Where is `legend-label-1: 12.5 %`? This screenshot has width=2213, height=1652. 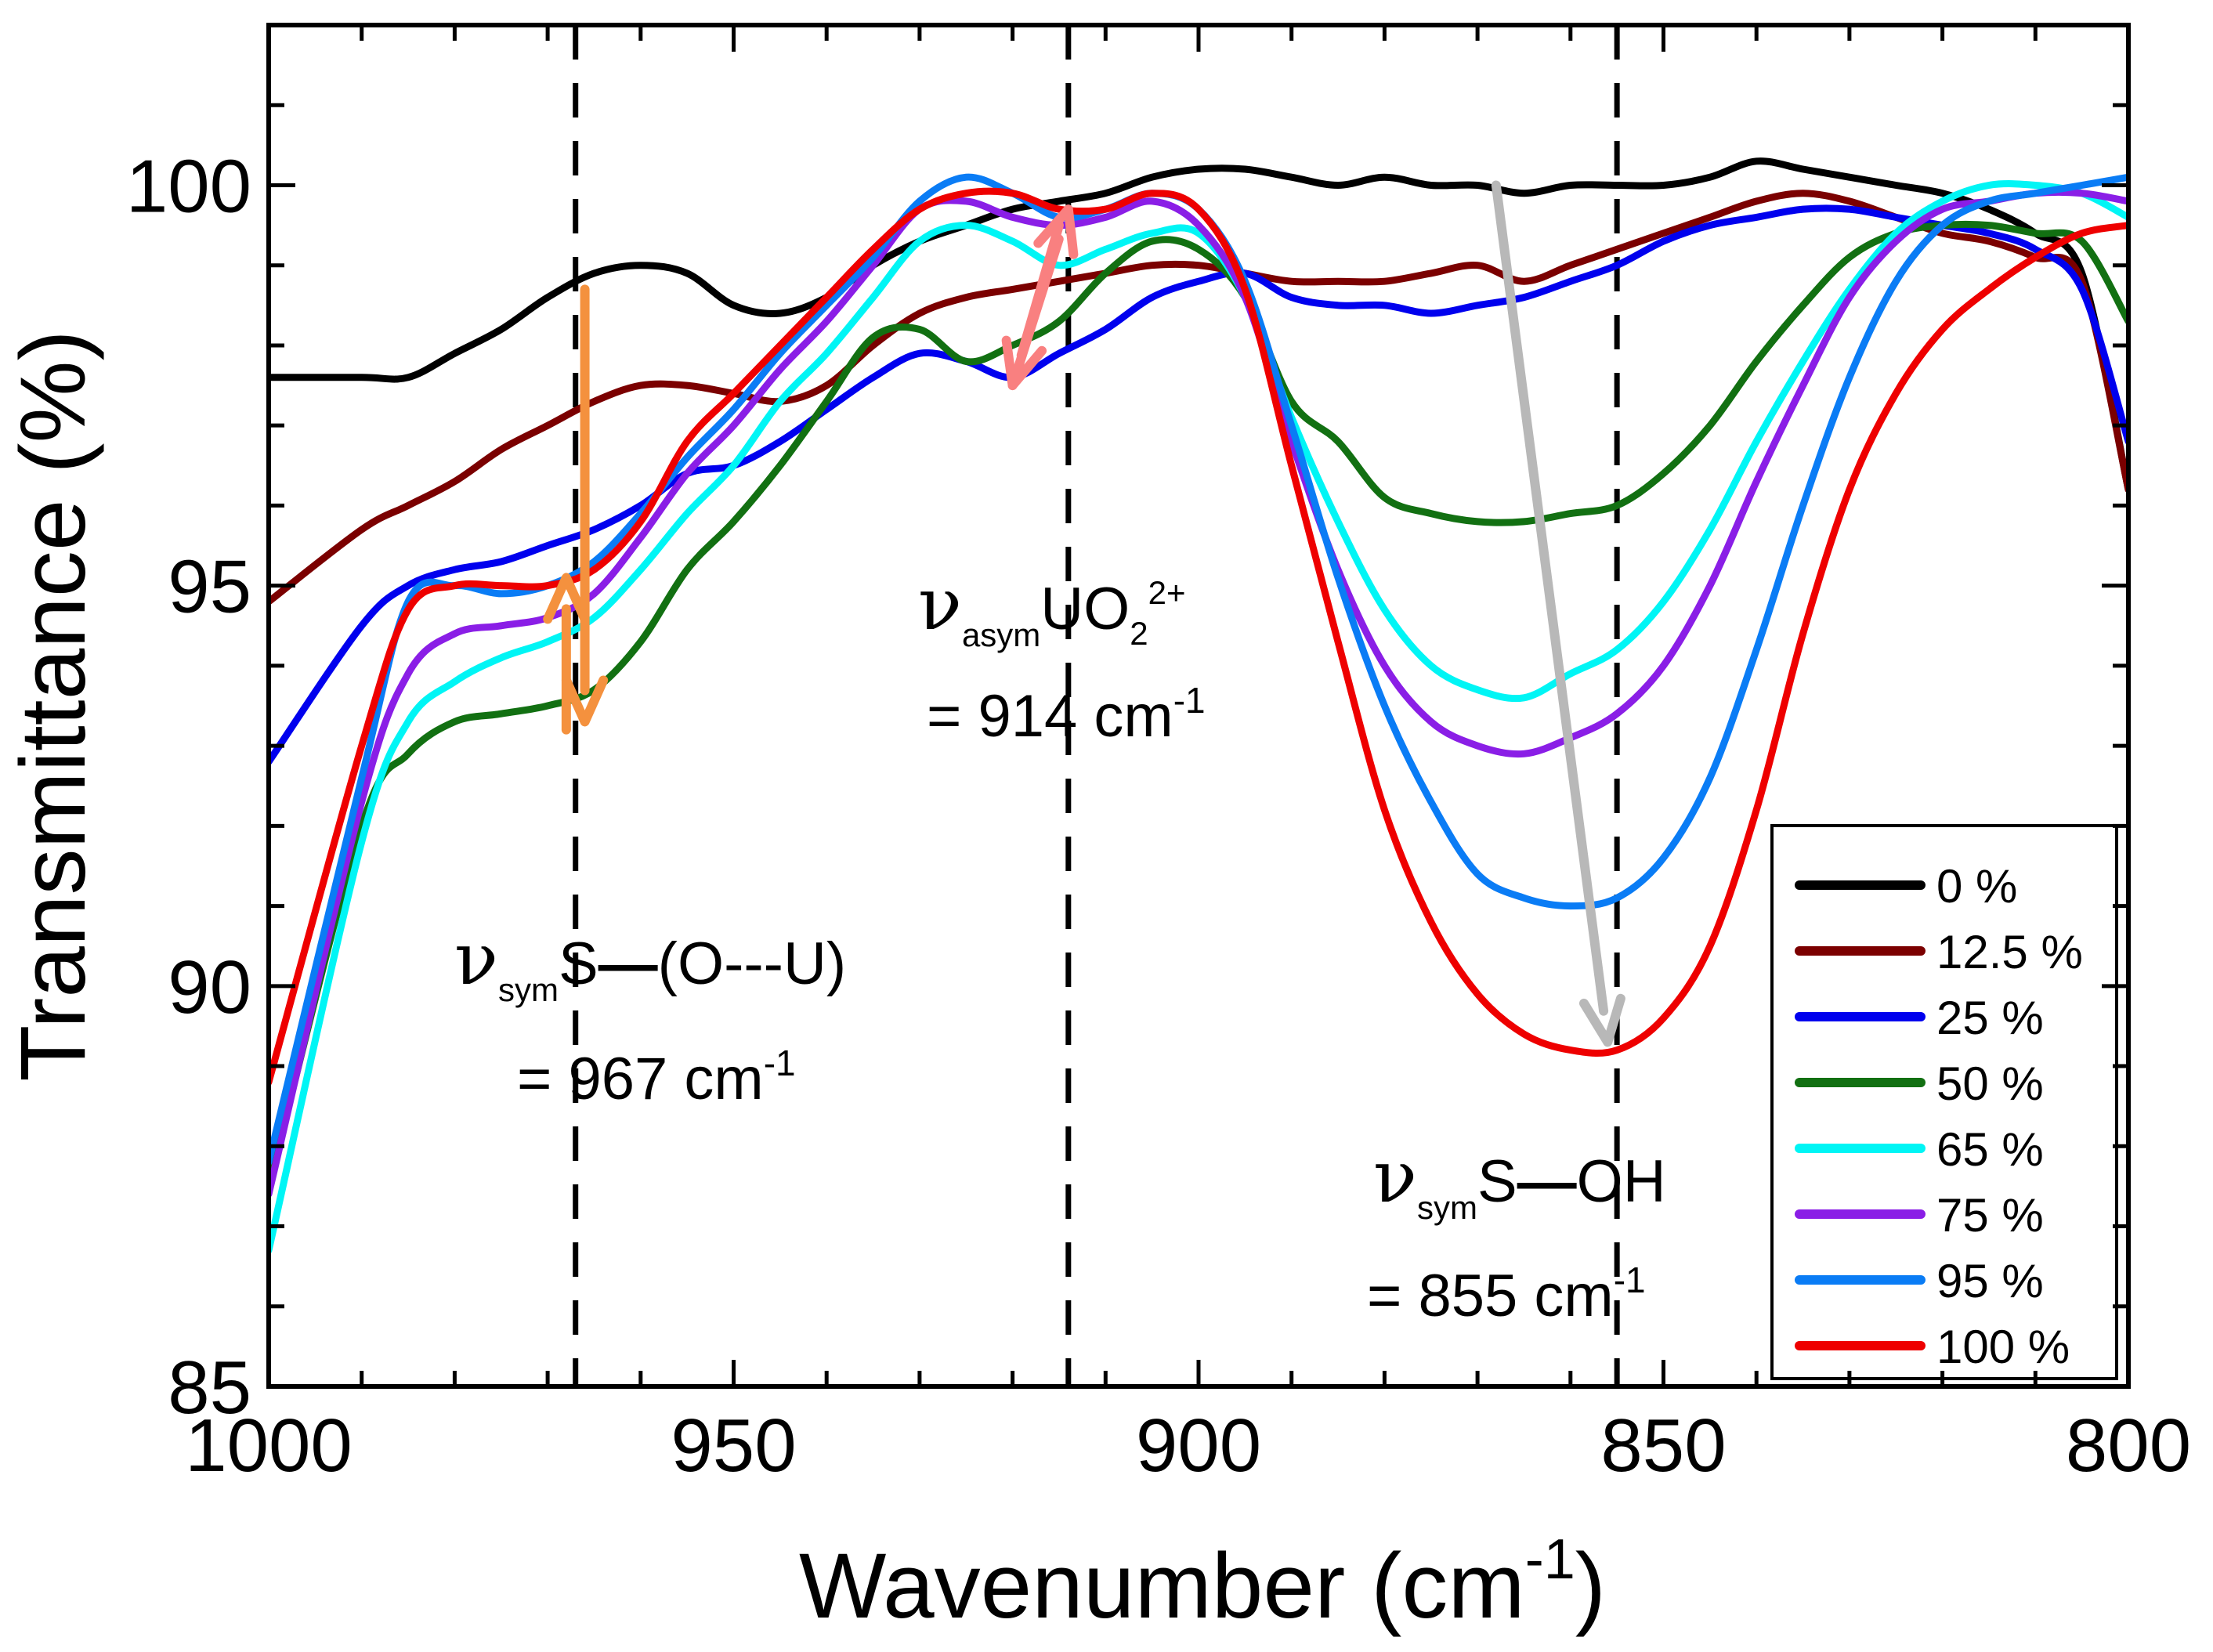 legend-label-1: 12.5 % is located at coordinates (2009, 952).